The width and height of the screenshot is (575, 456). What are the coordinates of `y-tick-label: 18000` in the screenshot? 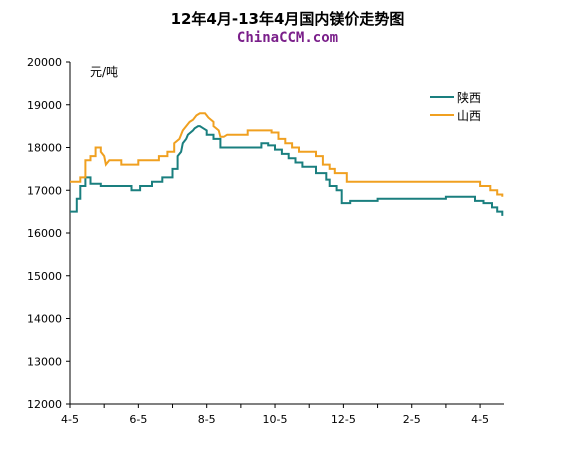 It's located at (44, 148).